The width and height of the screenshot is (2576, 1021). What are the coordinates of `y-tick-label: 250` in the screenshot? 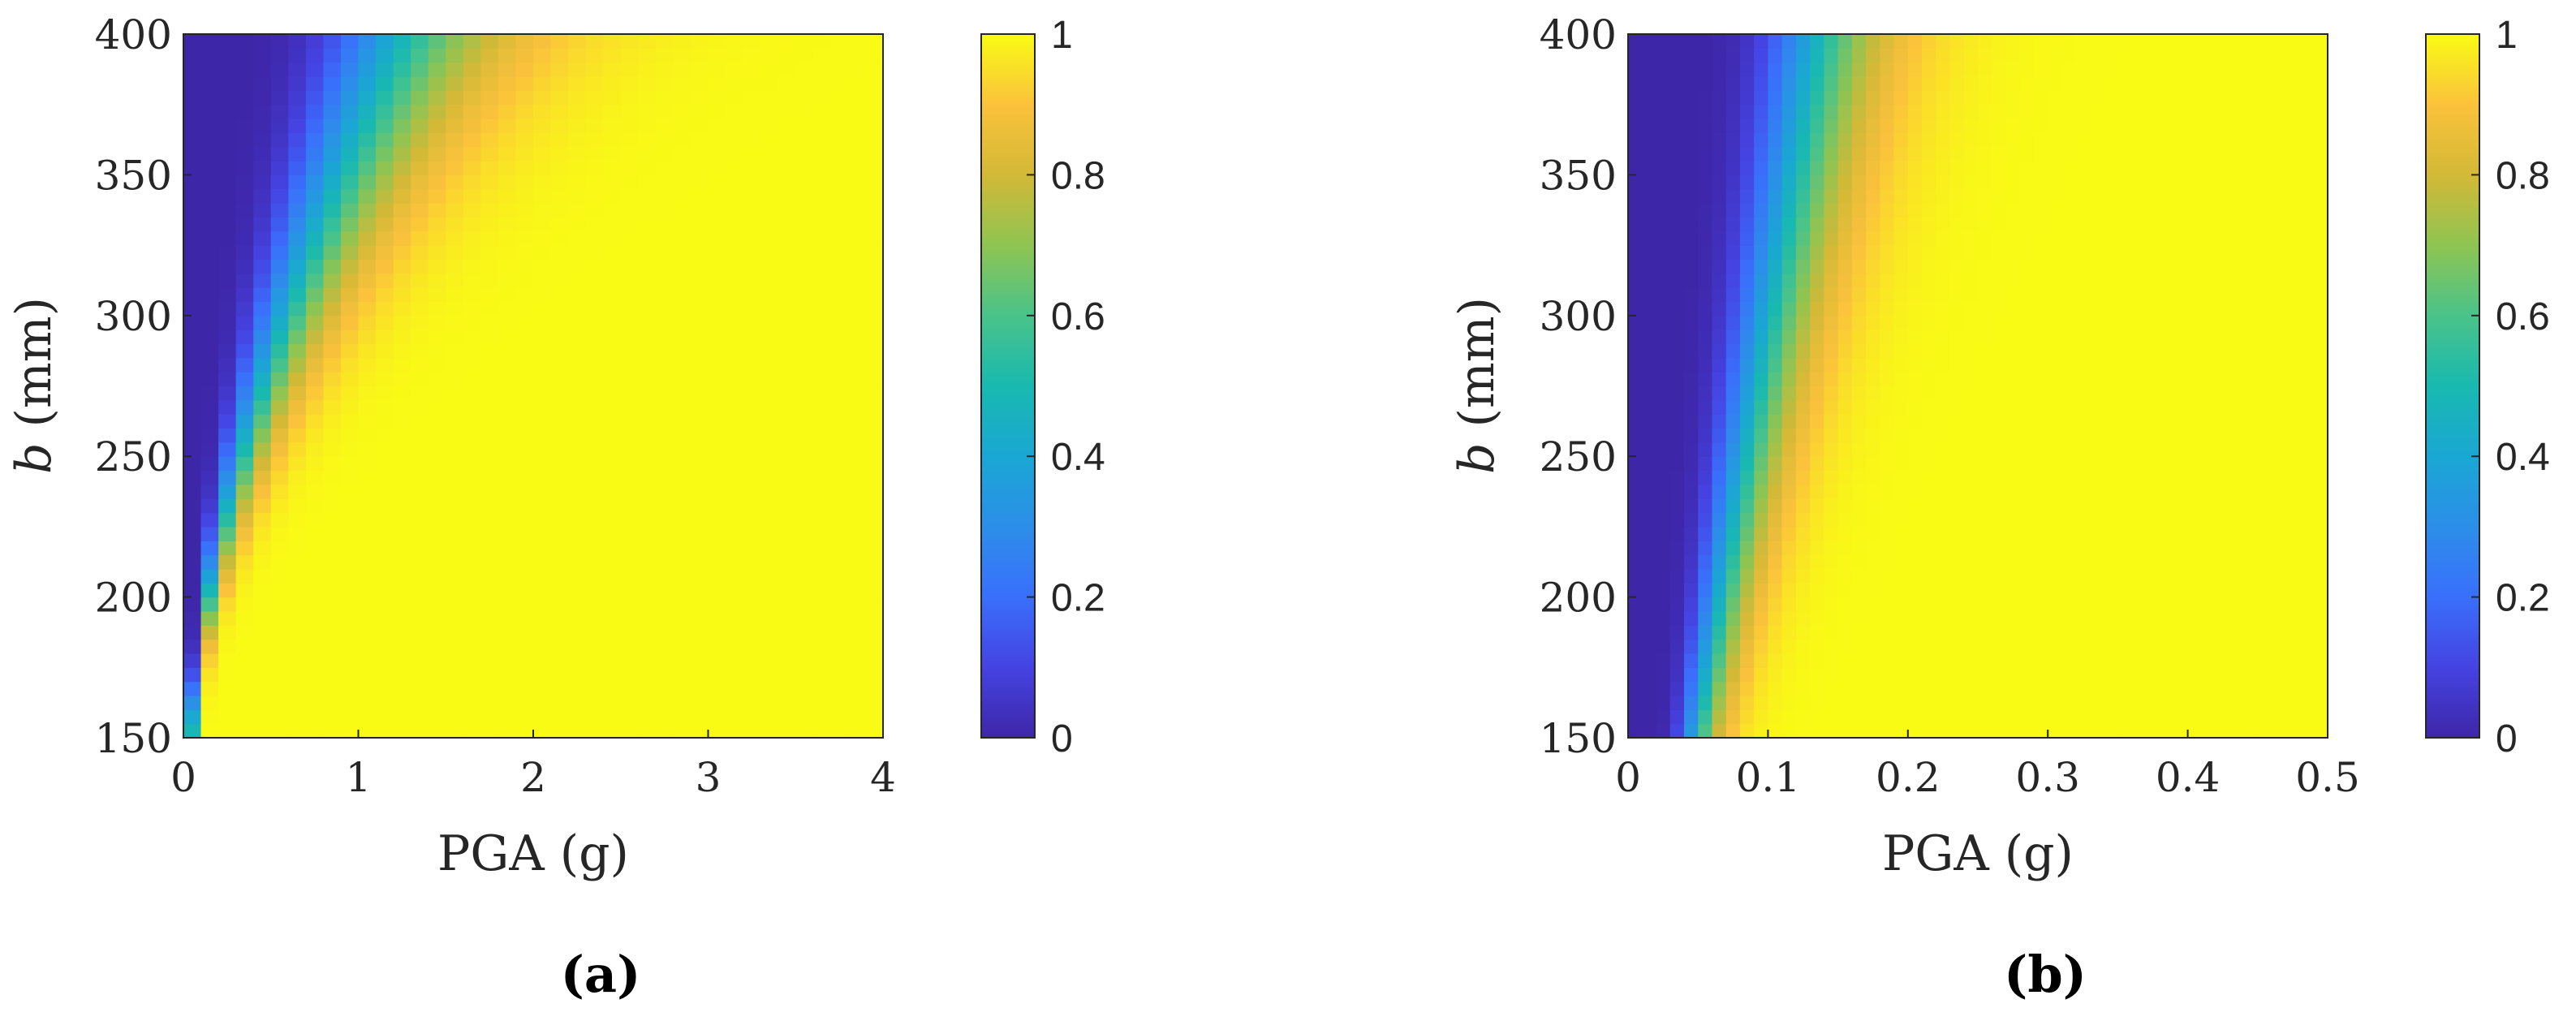 It's located at (1578, 457).